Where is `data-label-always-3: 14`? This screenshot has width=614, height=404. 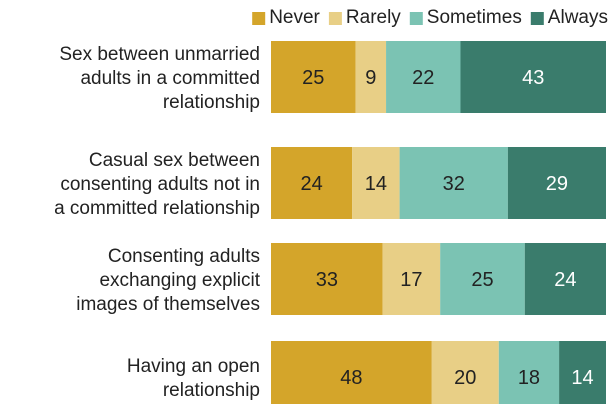 data-label-always-3: 14 is located at coordinates (582, 378).